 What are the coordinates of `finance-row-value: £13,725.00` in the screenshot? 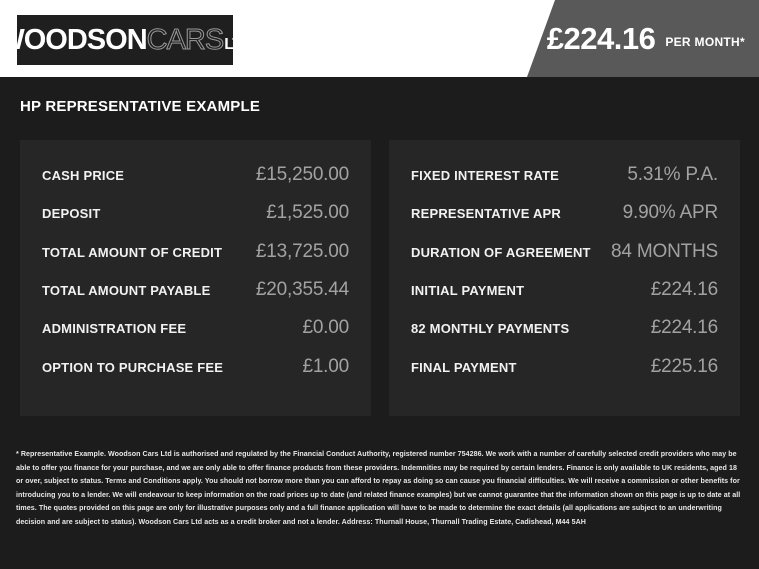 It's located at (302, 251).